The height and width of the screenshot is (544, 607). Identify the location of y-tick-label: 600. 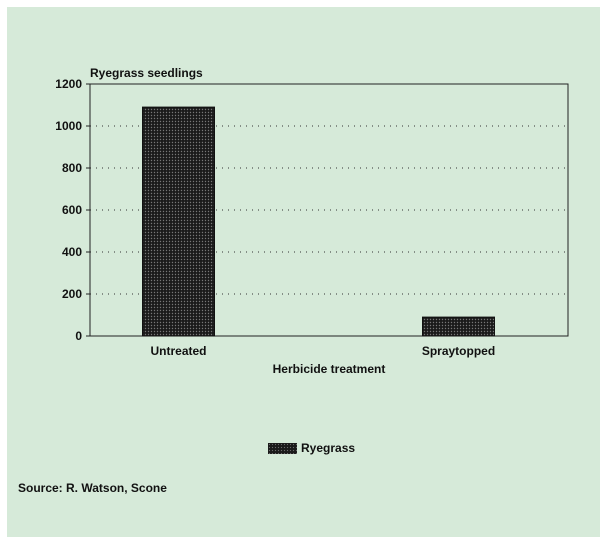
(72, 210).